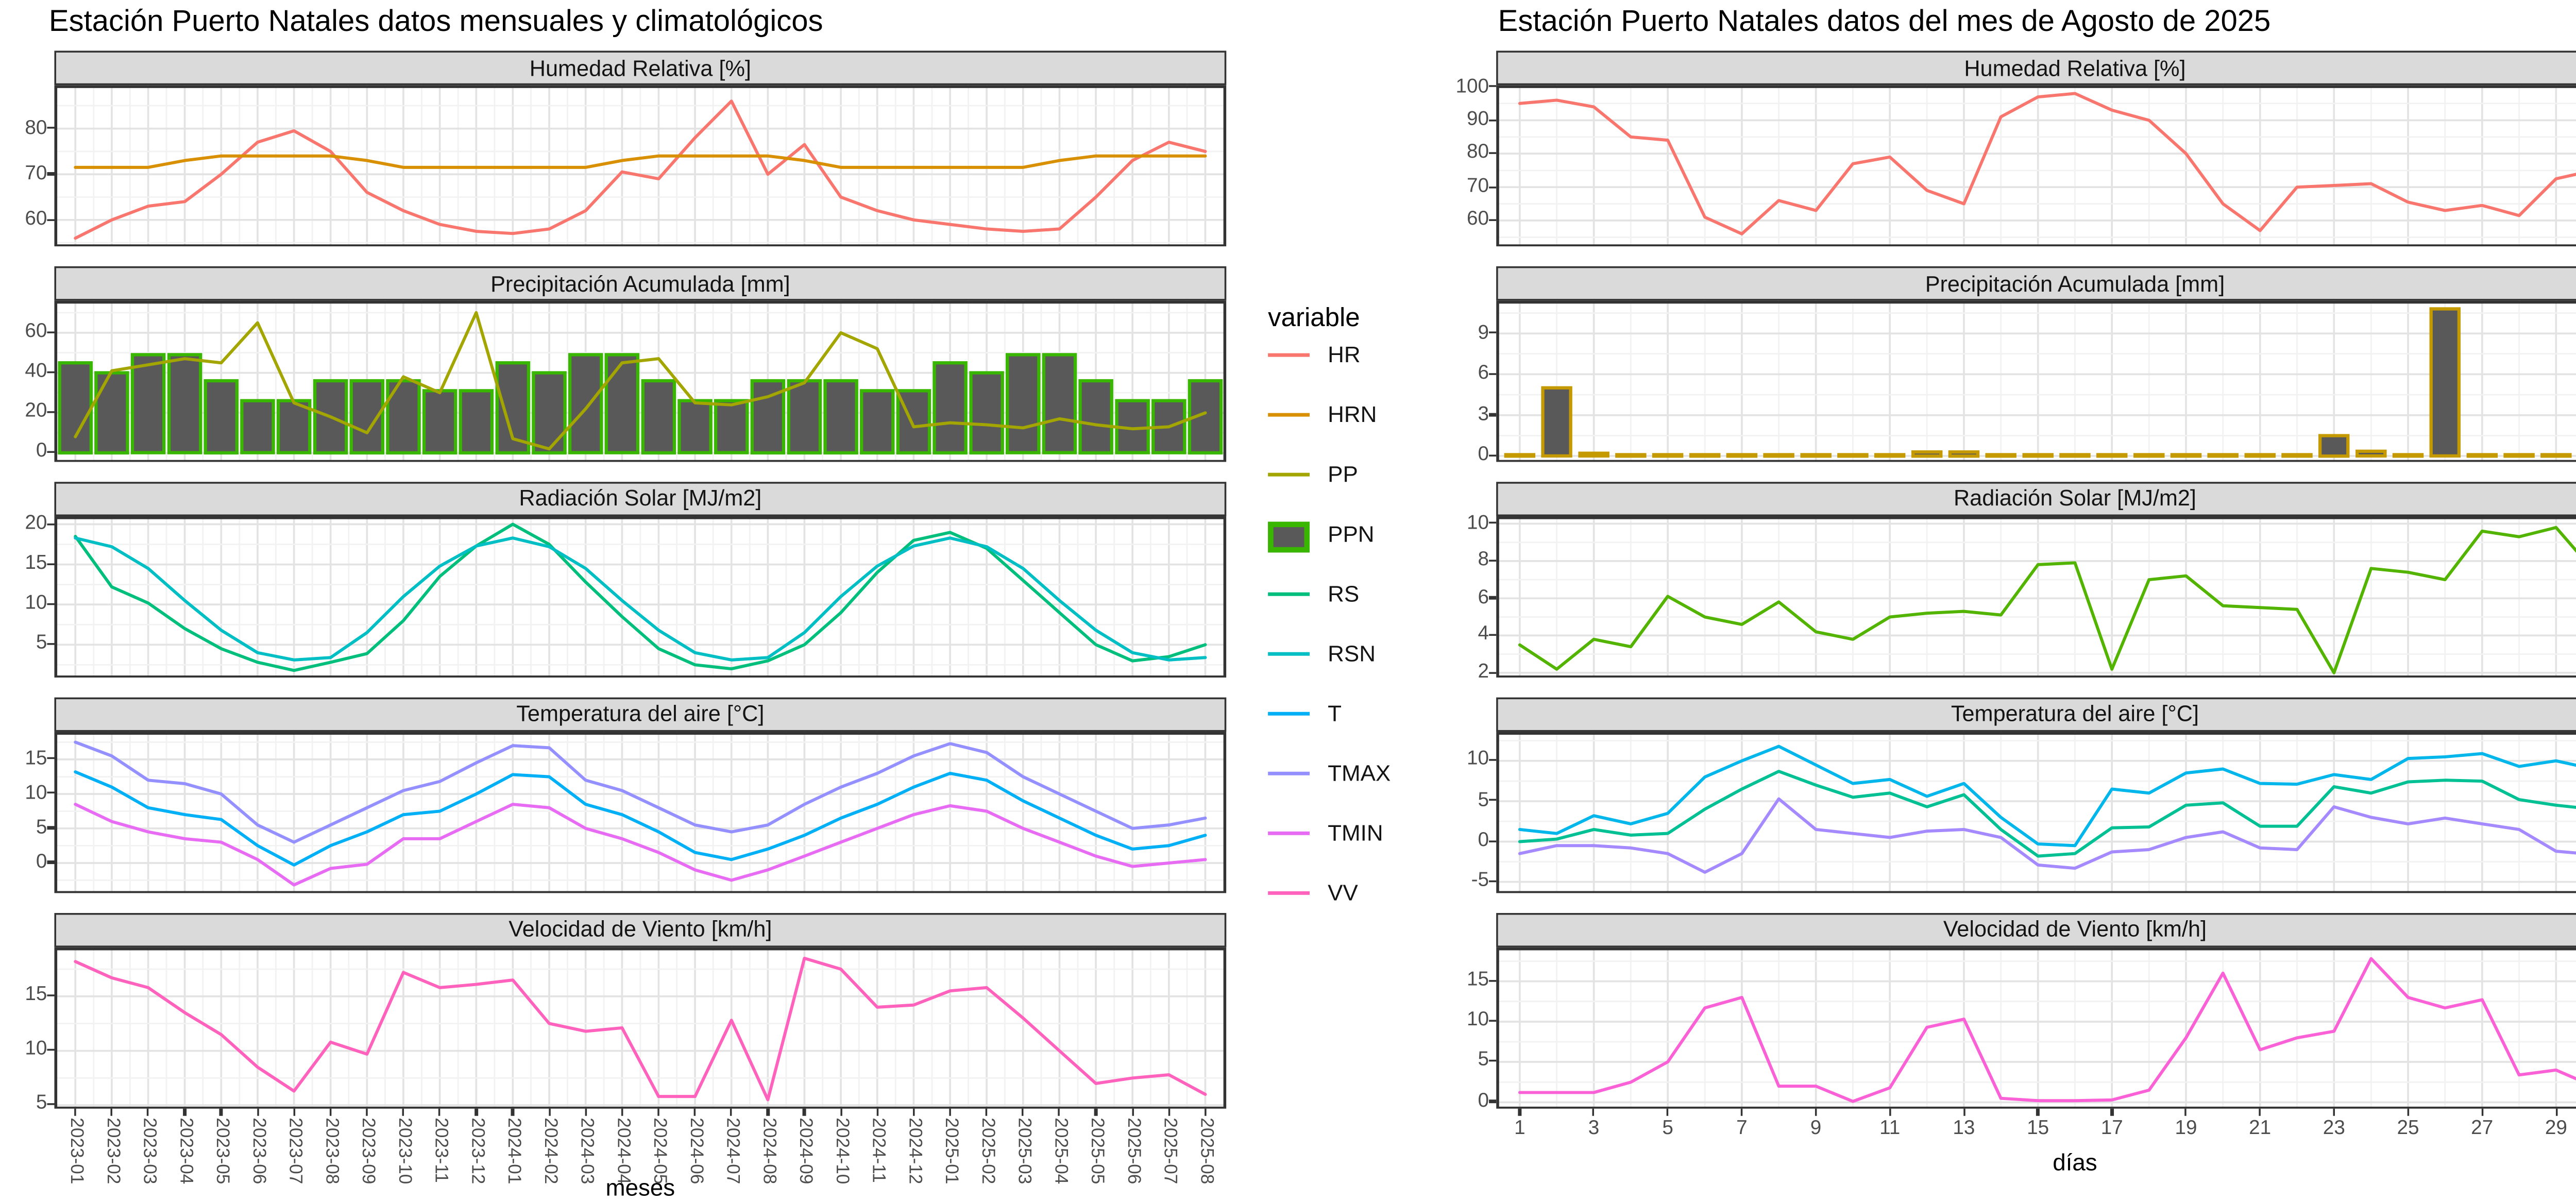 This screenshot has width=2576, height=1201. Describe the element at coordinates (2260, 1129) in the screenshot. I see `x-tick-label: 21` at that location.